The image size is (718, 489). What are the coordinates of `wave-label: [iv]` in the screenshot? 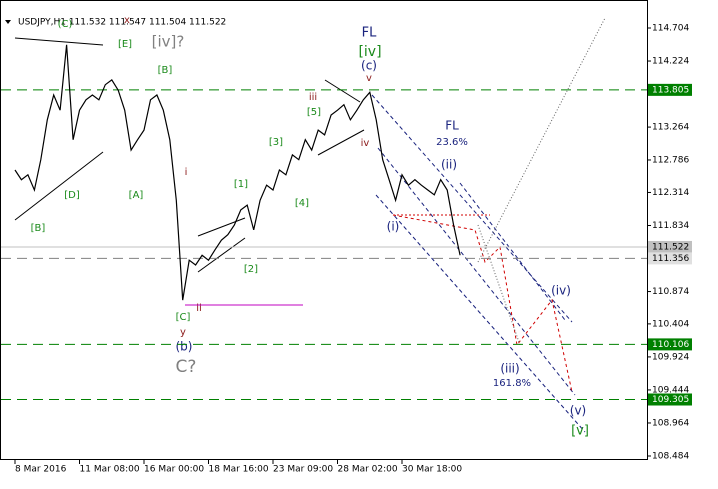 It's located at (369, 52).